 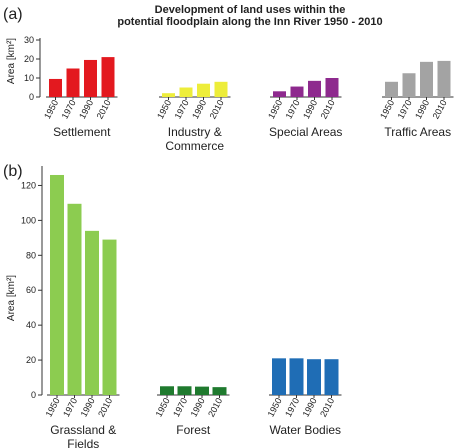 I want to click on panel-a-y-tick-label: 20, so click(x=29, y=59).